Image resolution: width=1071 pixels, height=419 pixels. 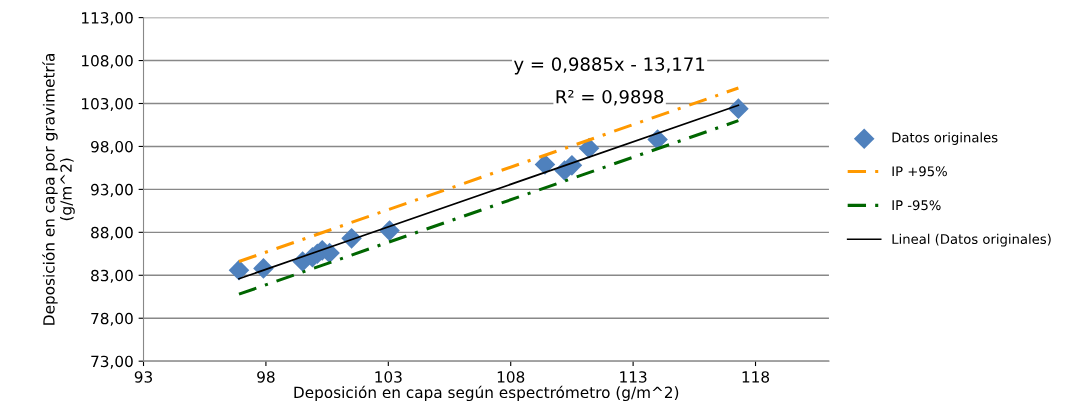 What do you see at coordinates (112, 362) in the screenshot?
I see `y-tick-label: 73,00` at bounding box center [112, 362].